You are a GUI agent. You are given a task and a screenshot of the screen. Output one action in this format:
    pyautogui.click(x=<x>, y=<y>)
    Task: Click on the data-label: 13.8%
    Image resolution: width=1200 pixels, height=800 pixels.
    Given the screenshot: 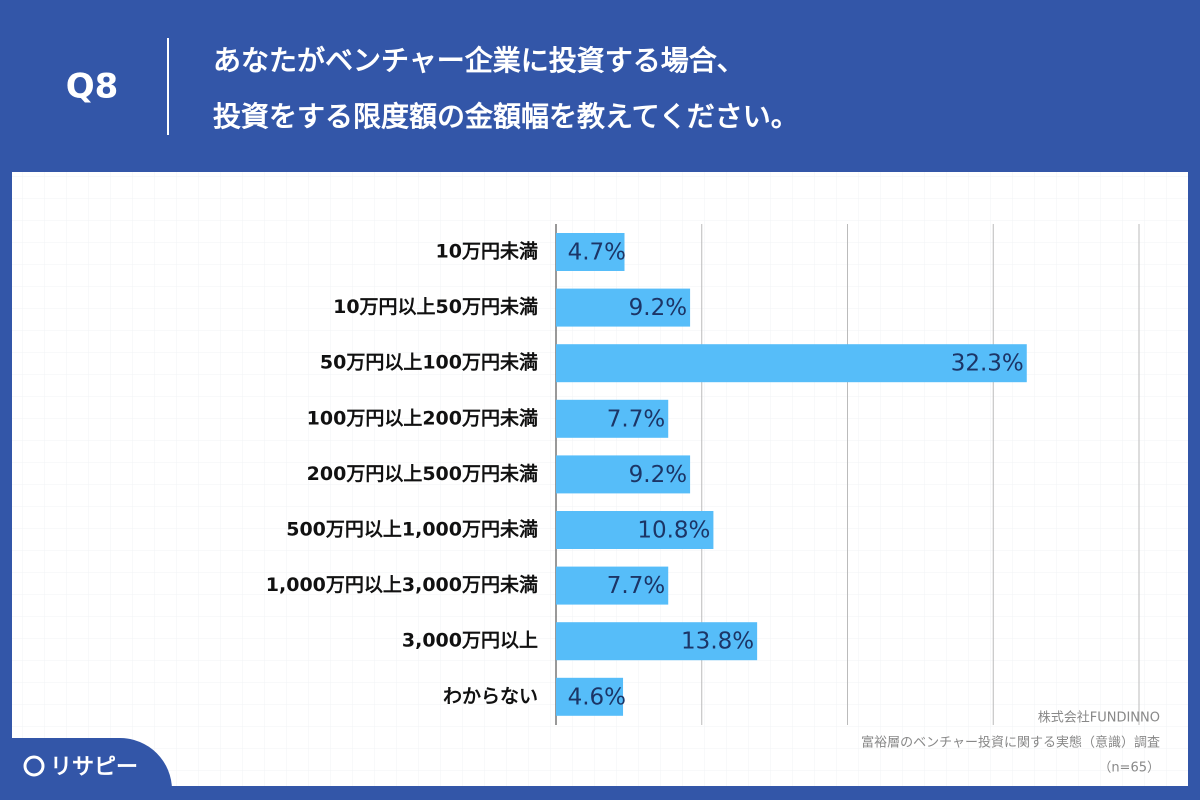 What is the action you would take?
    pyautogui.click(x=717, y=642)
    